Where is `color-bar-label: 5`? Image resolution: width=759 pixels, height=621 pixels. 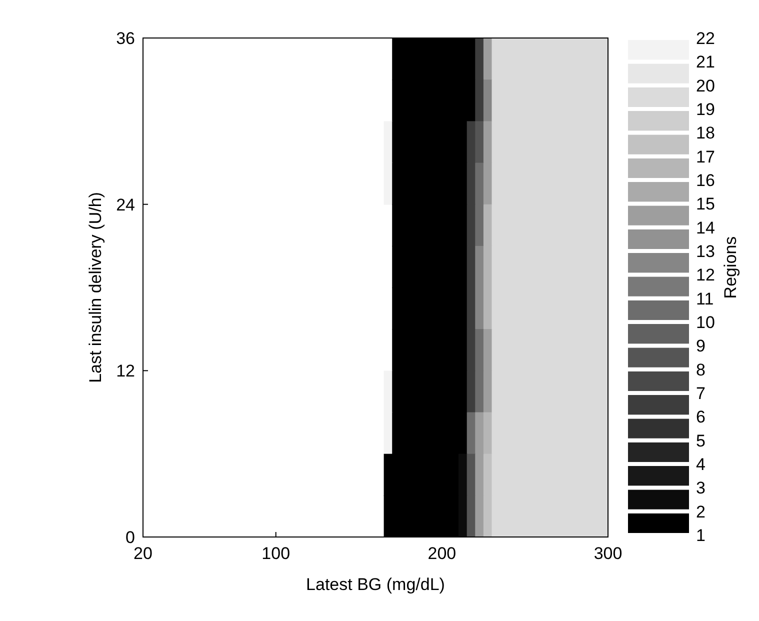
color-bar-label: 5 is located at coordinates (701, 440).